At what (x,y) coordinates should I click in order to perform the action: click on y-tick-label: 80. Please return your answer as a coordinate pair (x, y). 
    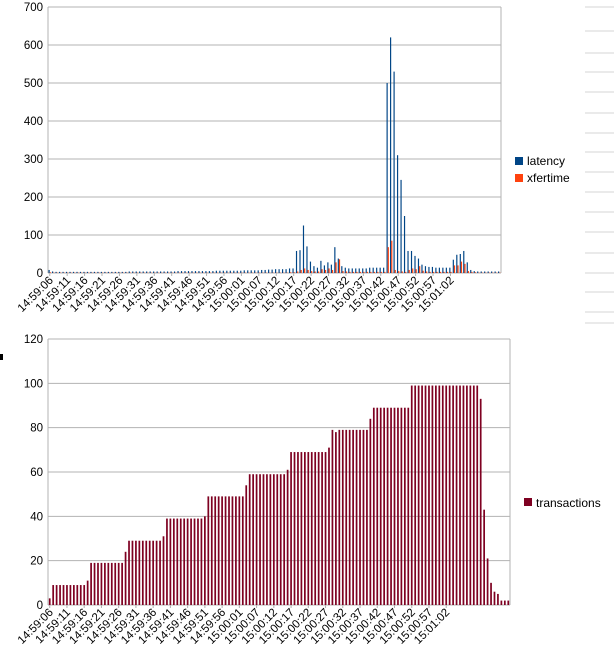
    Looking at the image, I should click on (36, 429).